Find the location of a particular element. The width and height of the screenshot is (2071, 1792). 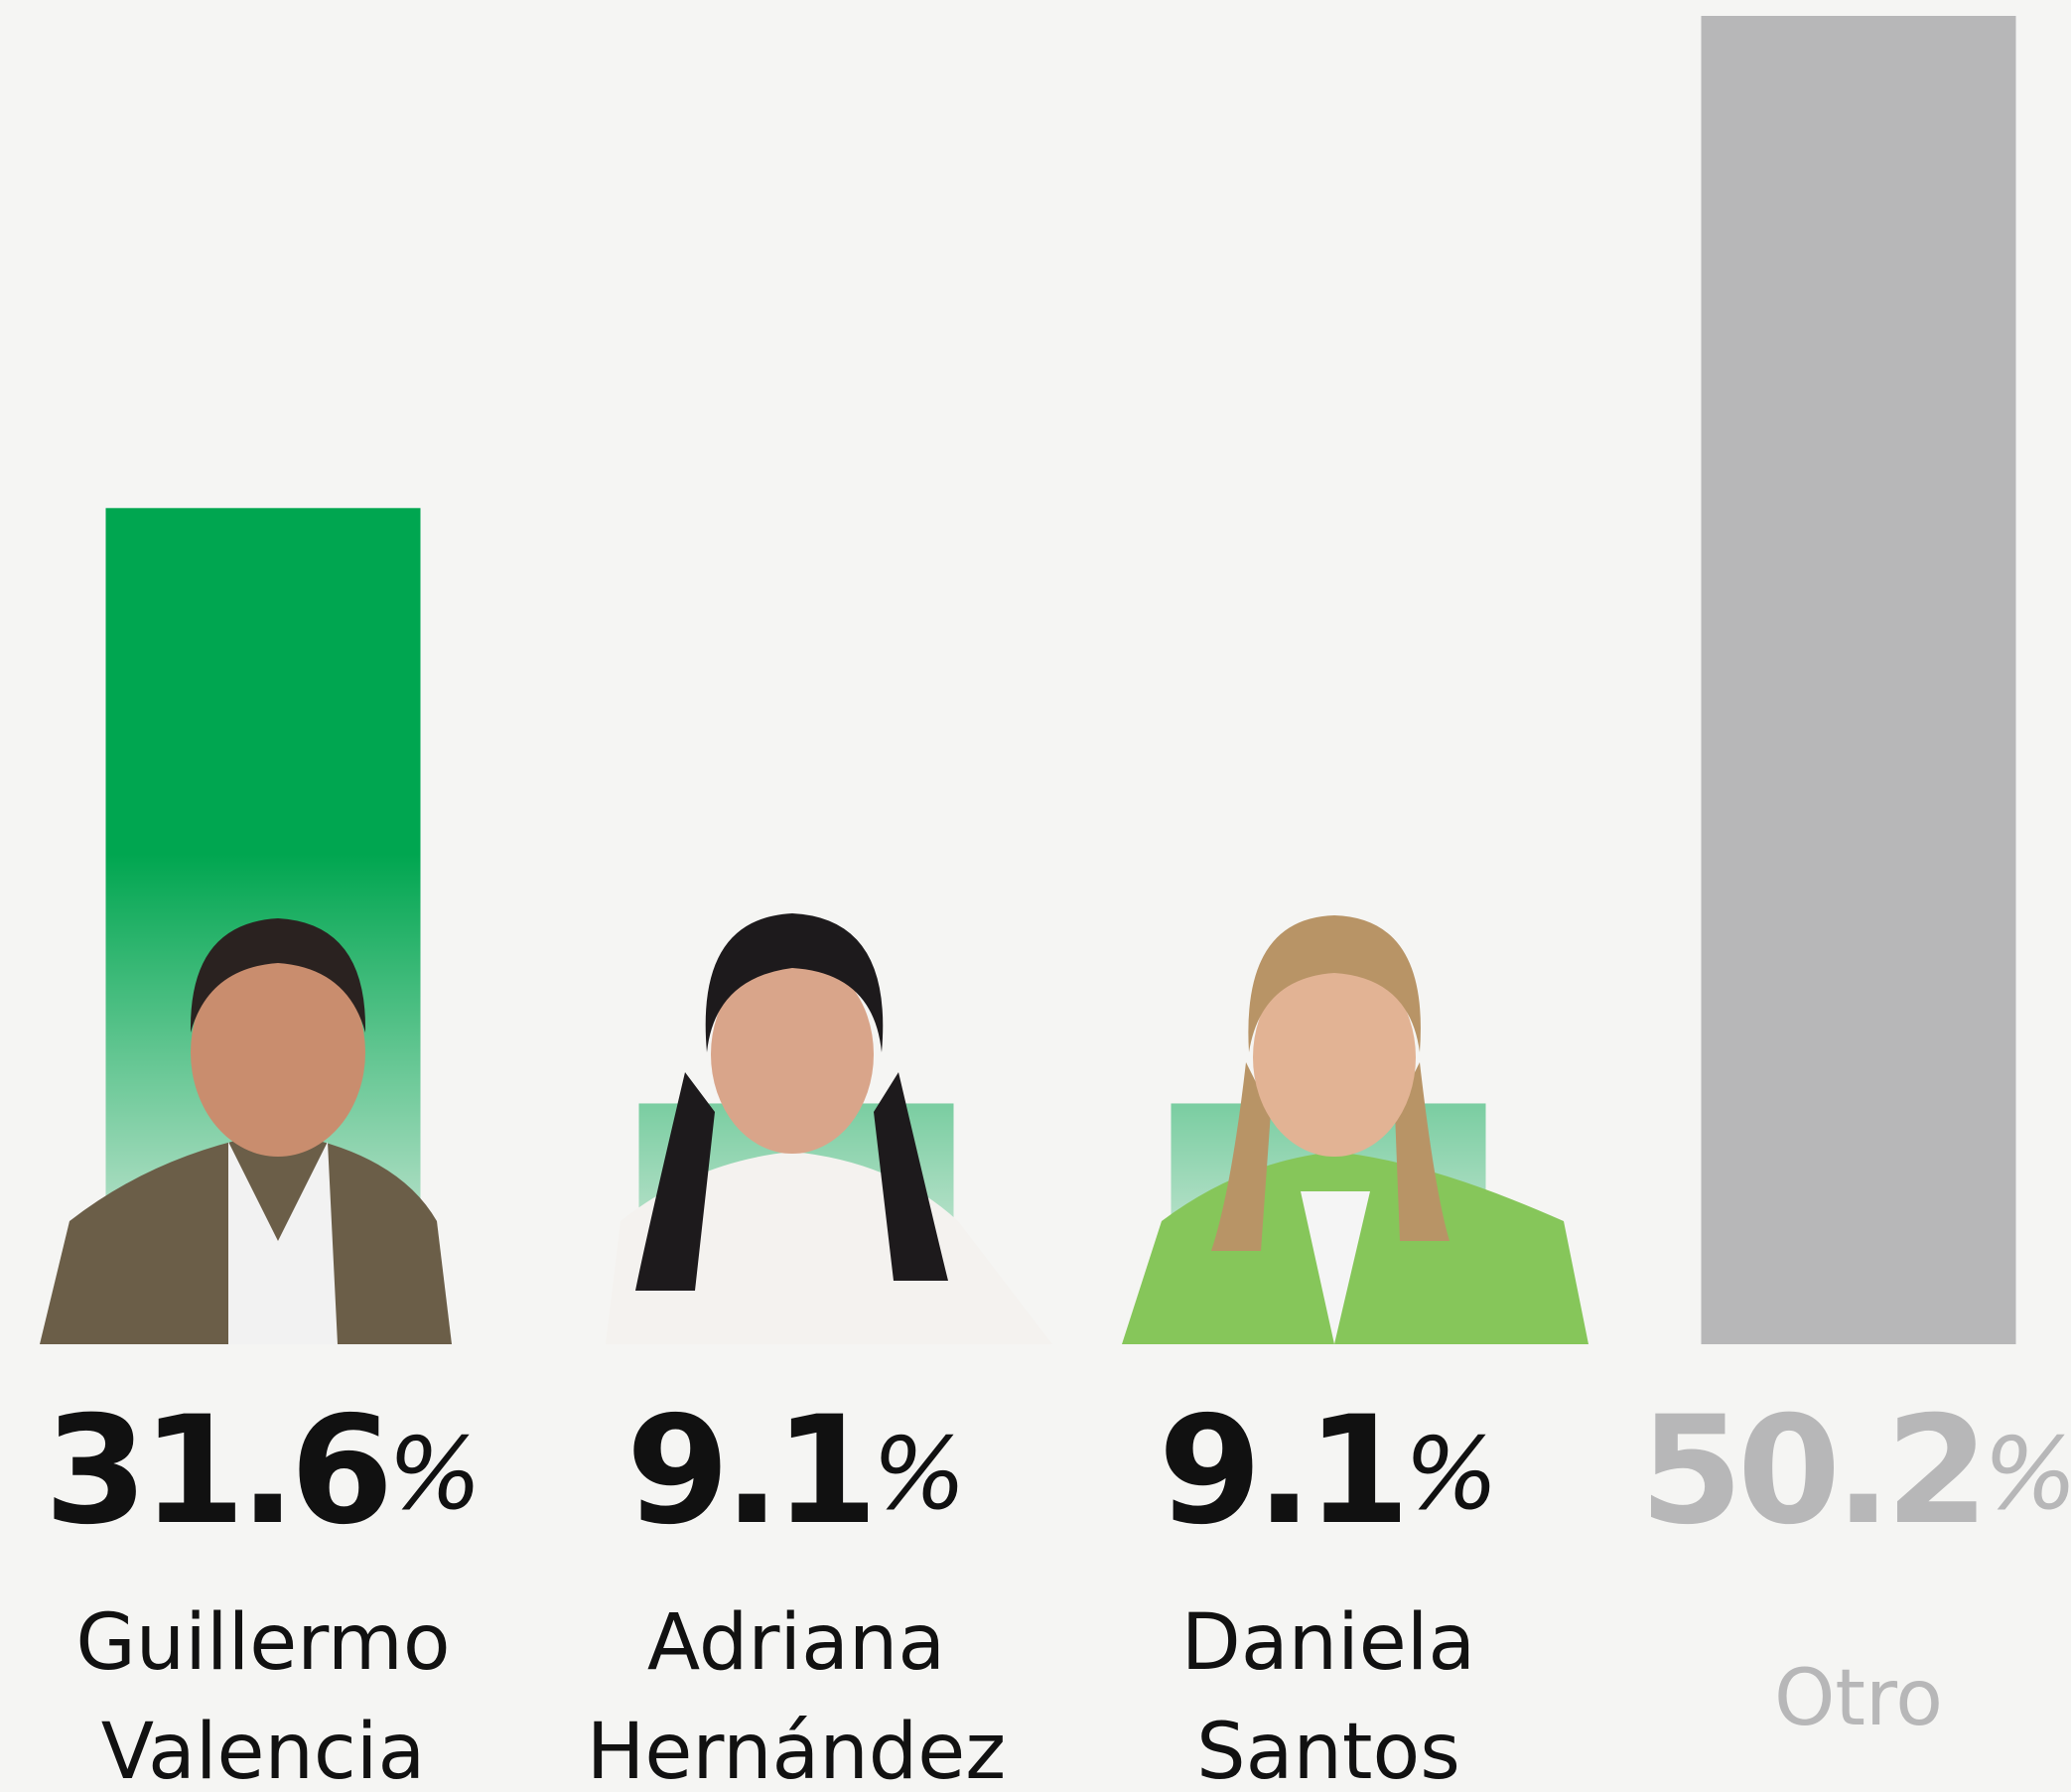

value-label: 50.2% is located at coordinates (1855, 1471).